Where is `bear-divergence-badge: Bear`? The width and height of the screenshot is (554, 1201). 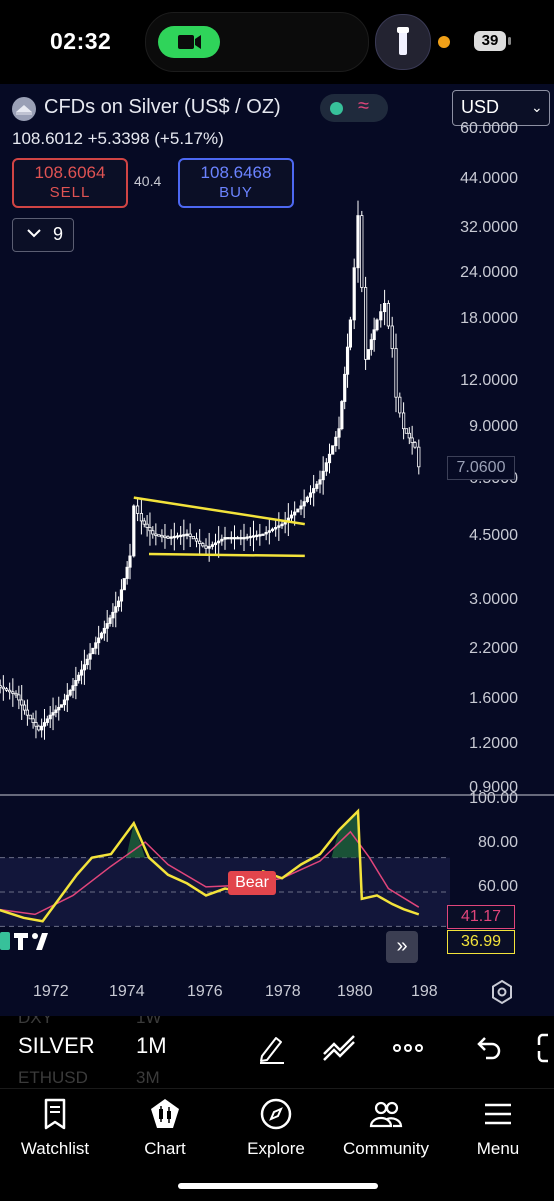
bear-divergence-badge: Bear is located at coordinates (252, 883).